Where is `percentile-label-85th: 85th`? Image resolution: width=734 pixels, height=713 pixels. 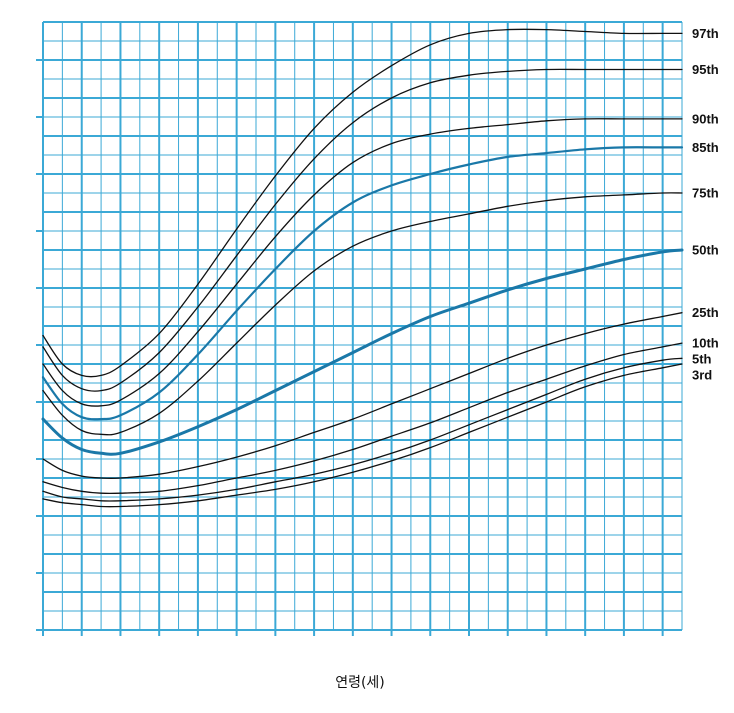 percentile-label-85th: 85th is located at coordinates (705, 147).